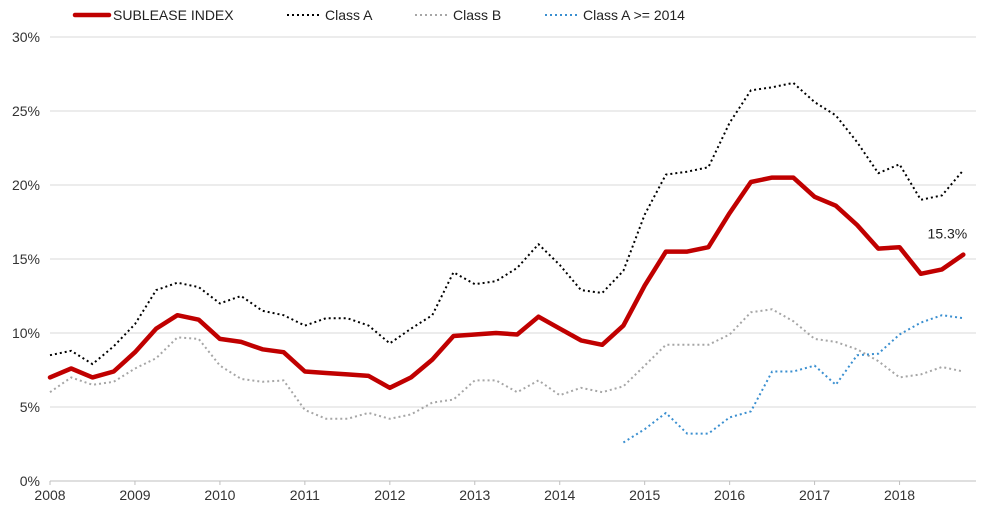  I want to click on x-tick-label: 2016, so click(729, 495).